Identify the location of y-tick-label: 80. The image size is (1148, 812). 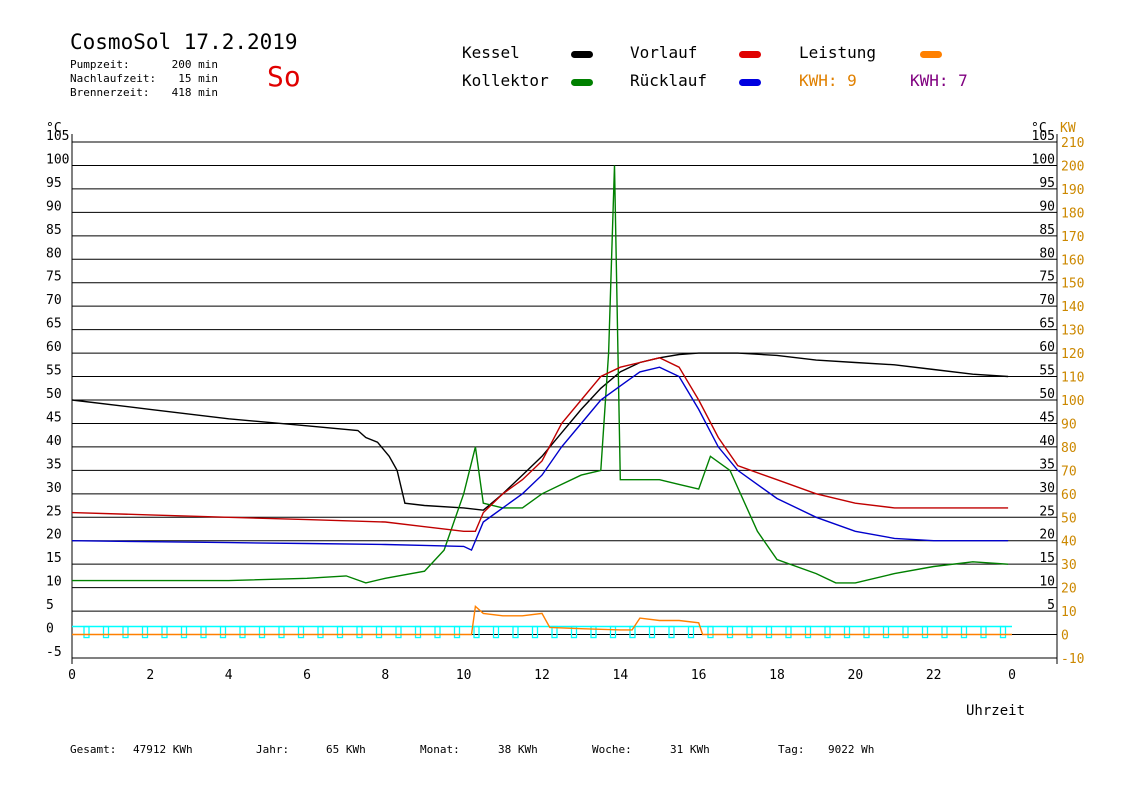
(54, 253).